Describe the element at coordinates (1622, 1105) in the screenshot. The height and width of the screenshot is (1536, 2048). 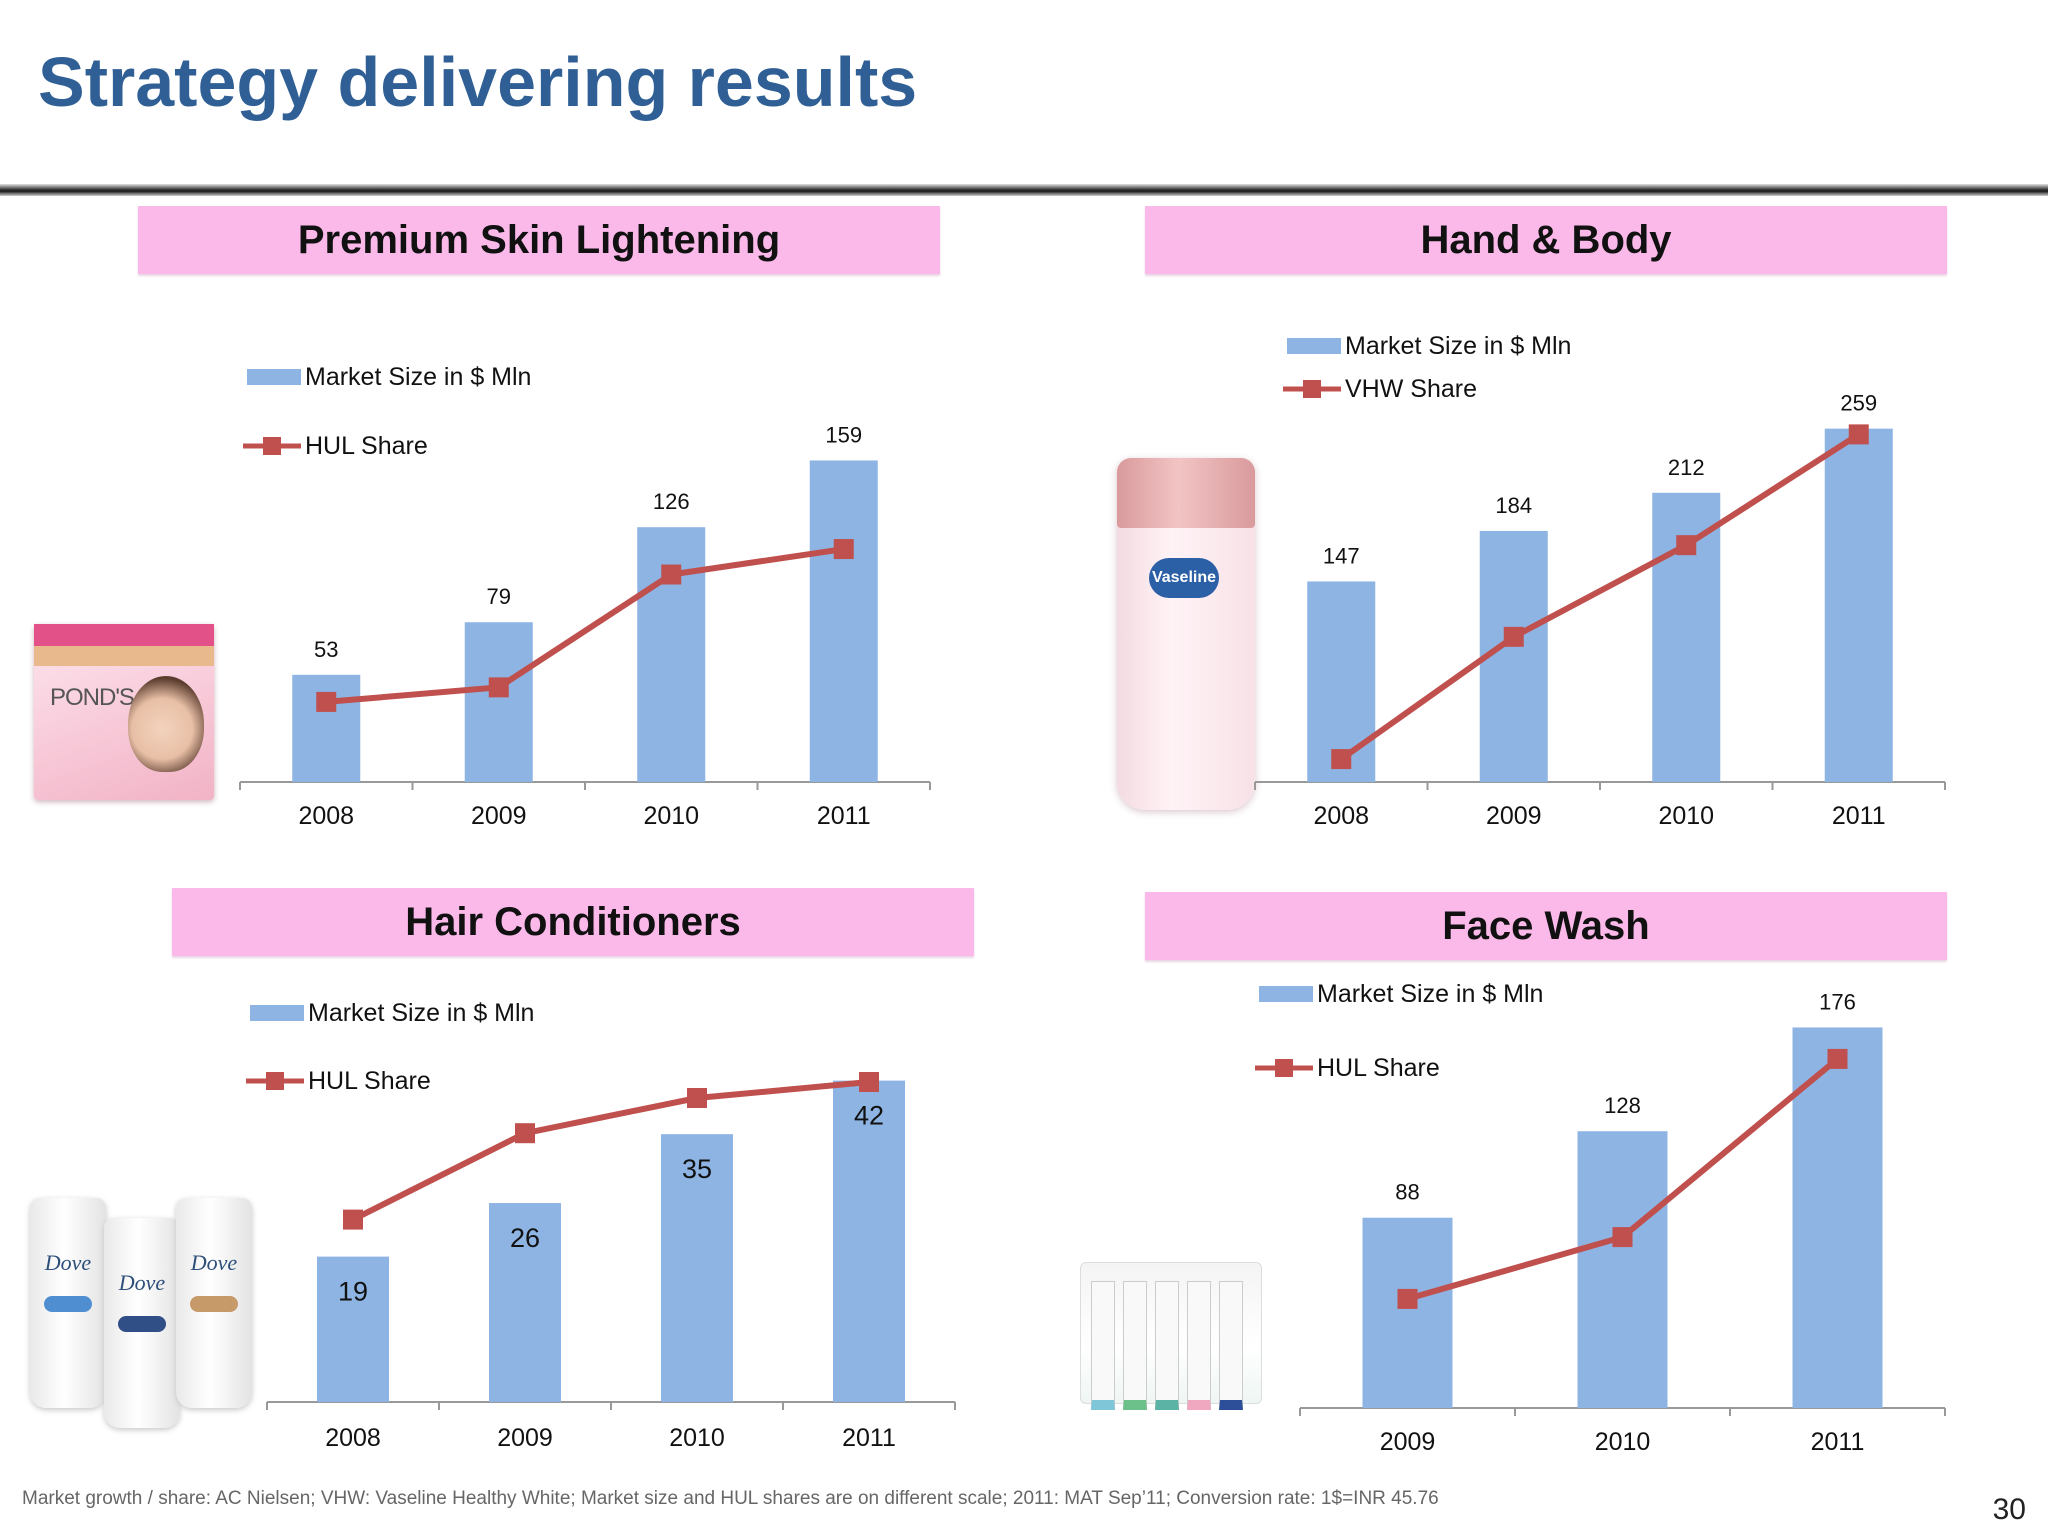
I see `data-label: 128` at that location.